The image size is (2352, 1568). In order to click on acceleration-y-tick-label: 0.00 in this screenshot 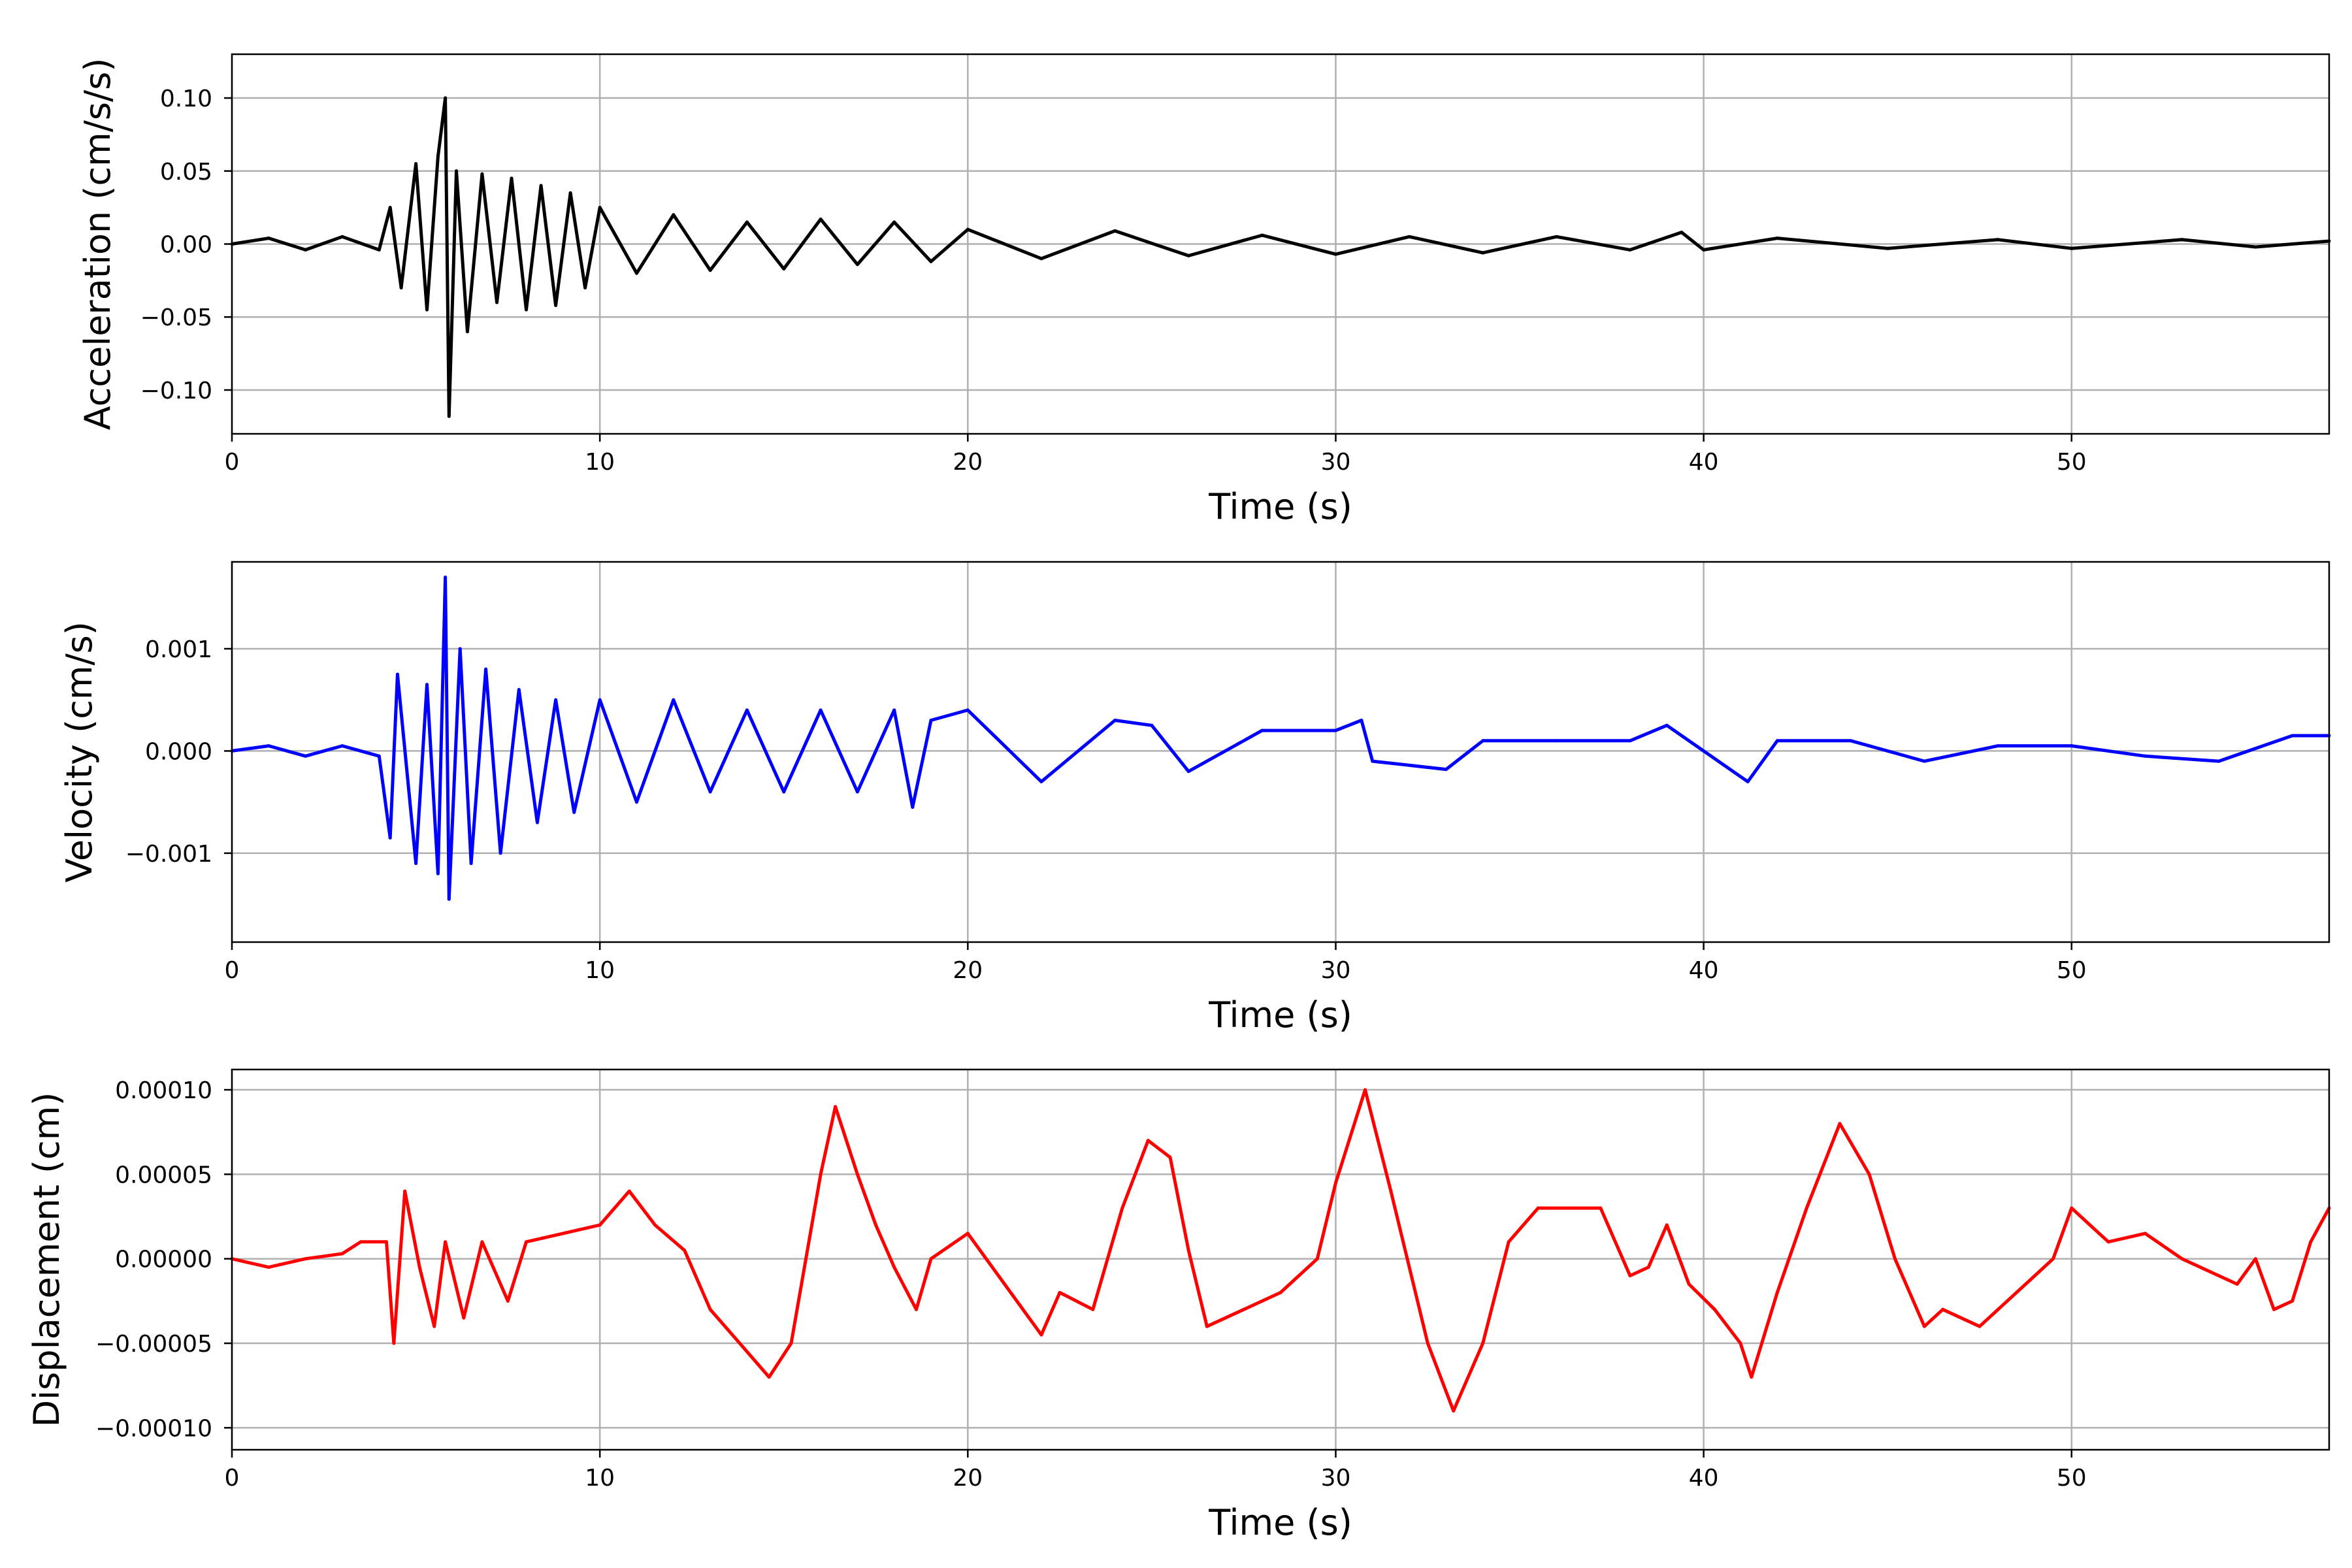, I will do `click(186, 245)`.